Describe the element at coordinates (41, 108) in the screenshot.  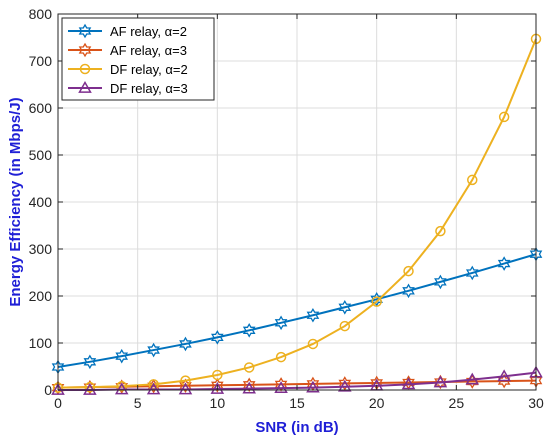
I see `y-tick-label: 600` at that location.